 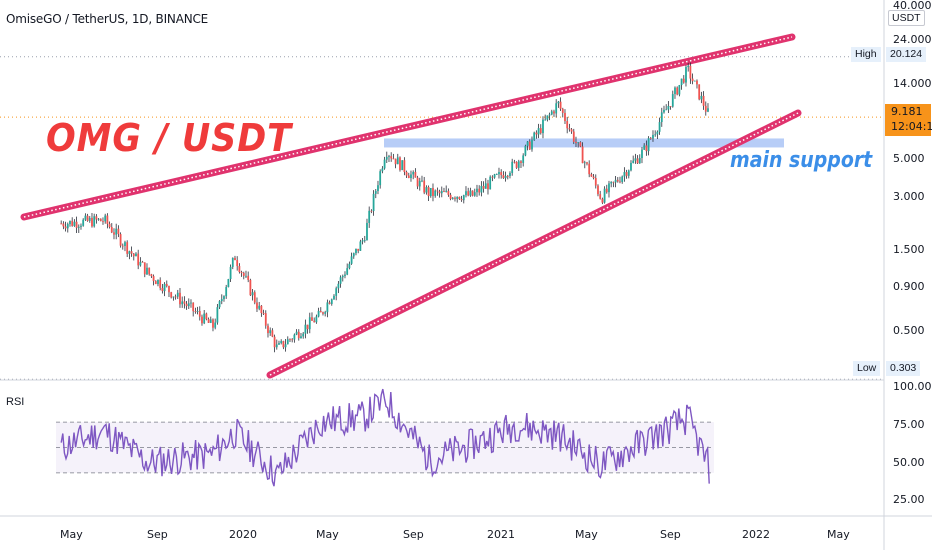 What do you see at coordinates (911, 126) in the screenshot?
I see `bar-countdown: 12:04:13` at bounding box center [911, 126].